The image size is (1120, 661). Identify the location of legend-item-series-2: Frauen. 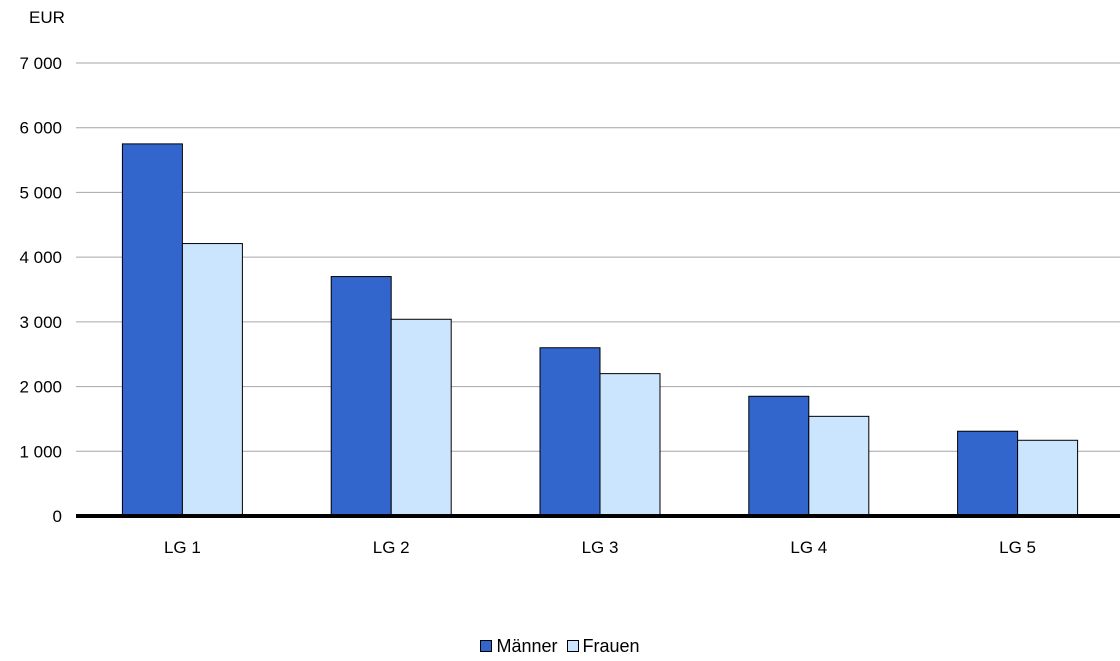
(603, 646).